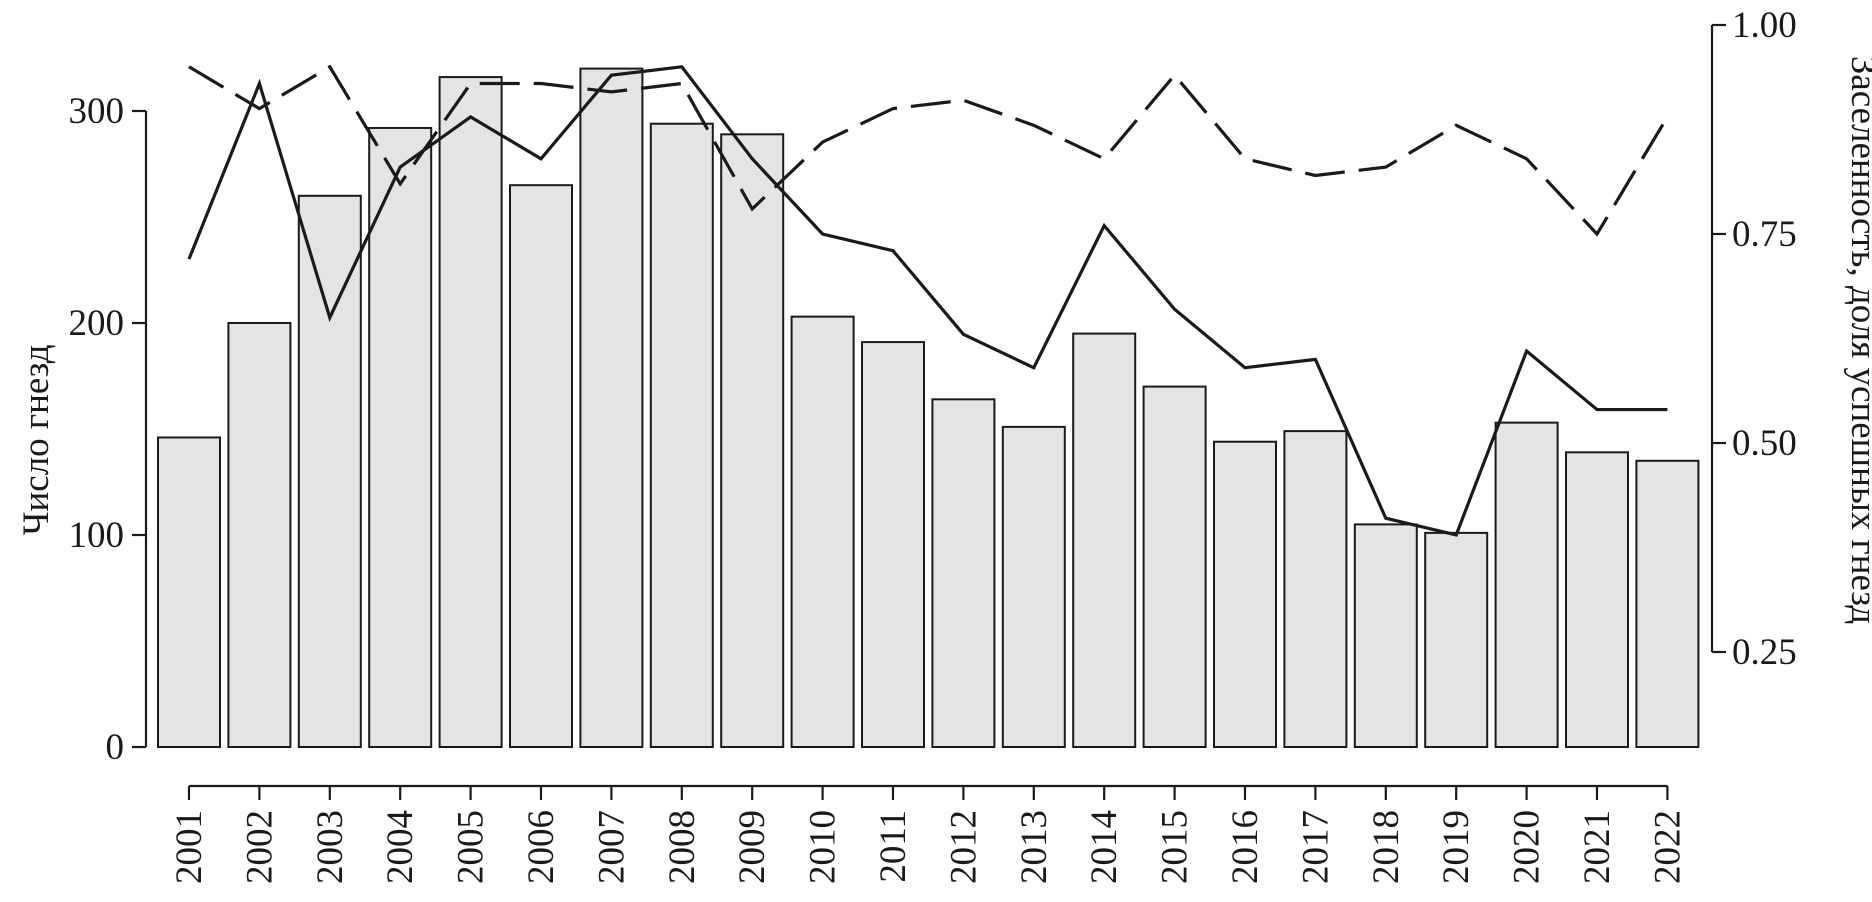 The height and width of the screenshot is (902, 1872). What do you see at coordinates (1764, 234) in the screenshot?
I see `right-tick-label-0.75: 0.75` at bounding box center [1764, 234].